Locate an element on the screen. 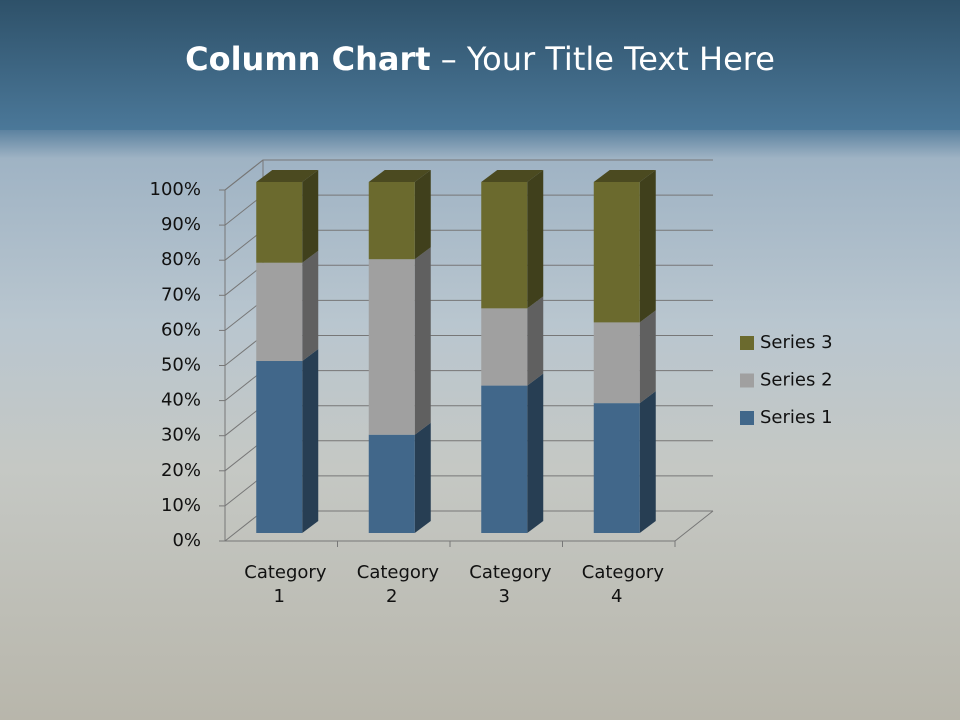 This screenshot has height=720, width=960. y-tick-label: 50% is located at coordinates (181, 365).